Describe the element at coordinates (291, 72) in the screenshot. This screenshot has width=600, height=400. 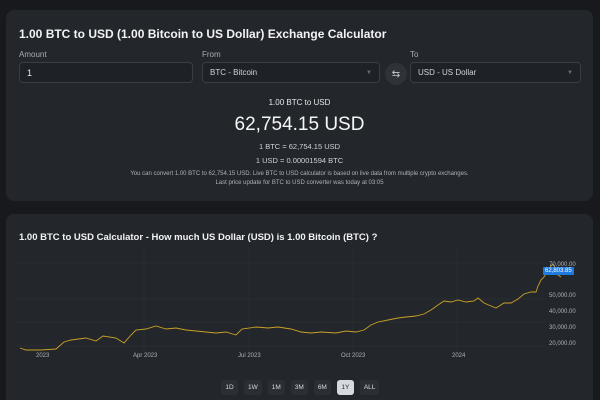
I see `from-currency-select: BTC - Bitcoin ▼` at that location.